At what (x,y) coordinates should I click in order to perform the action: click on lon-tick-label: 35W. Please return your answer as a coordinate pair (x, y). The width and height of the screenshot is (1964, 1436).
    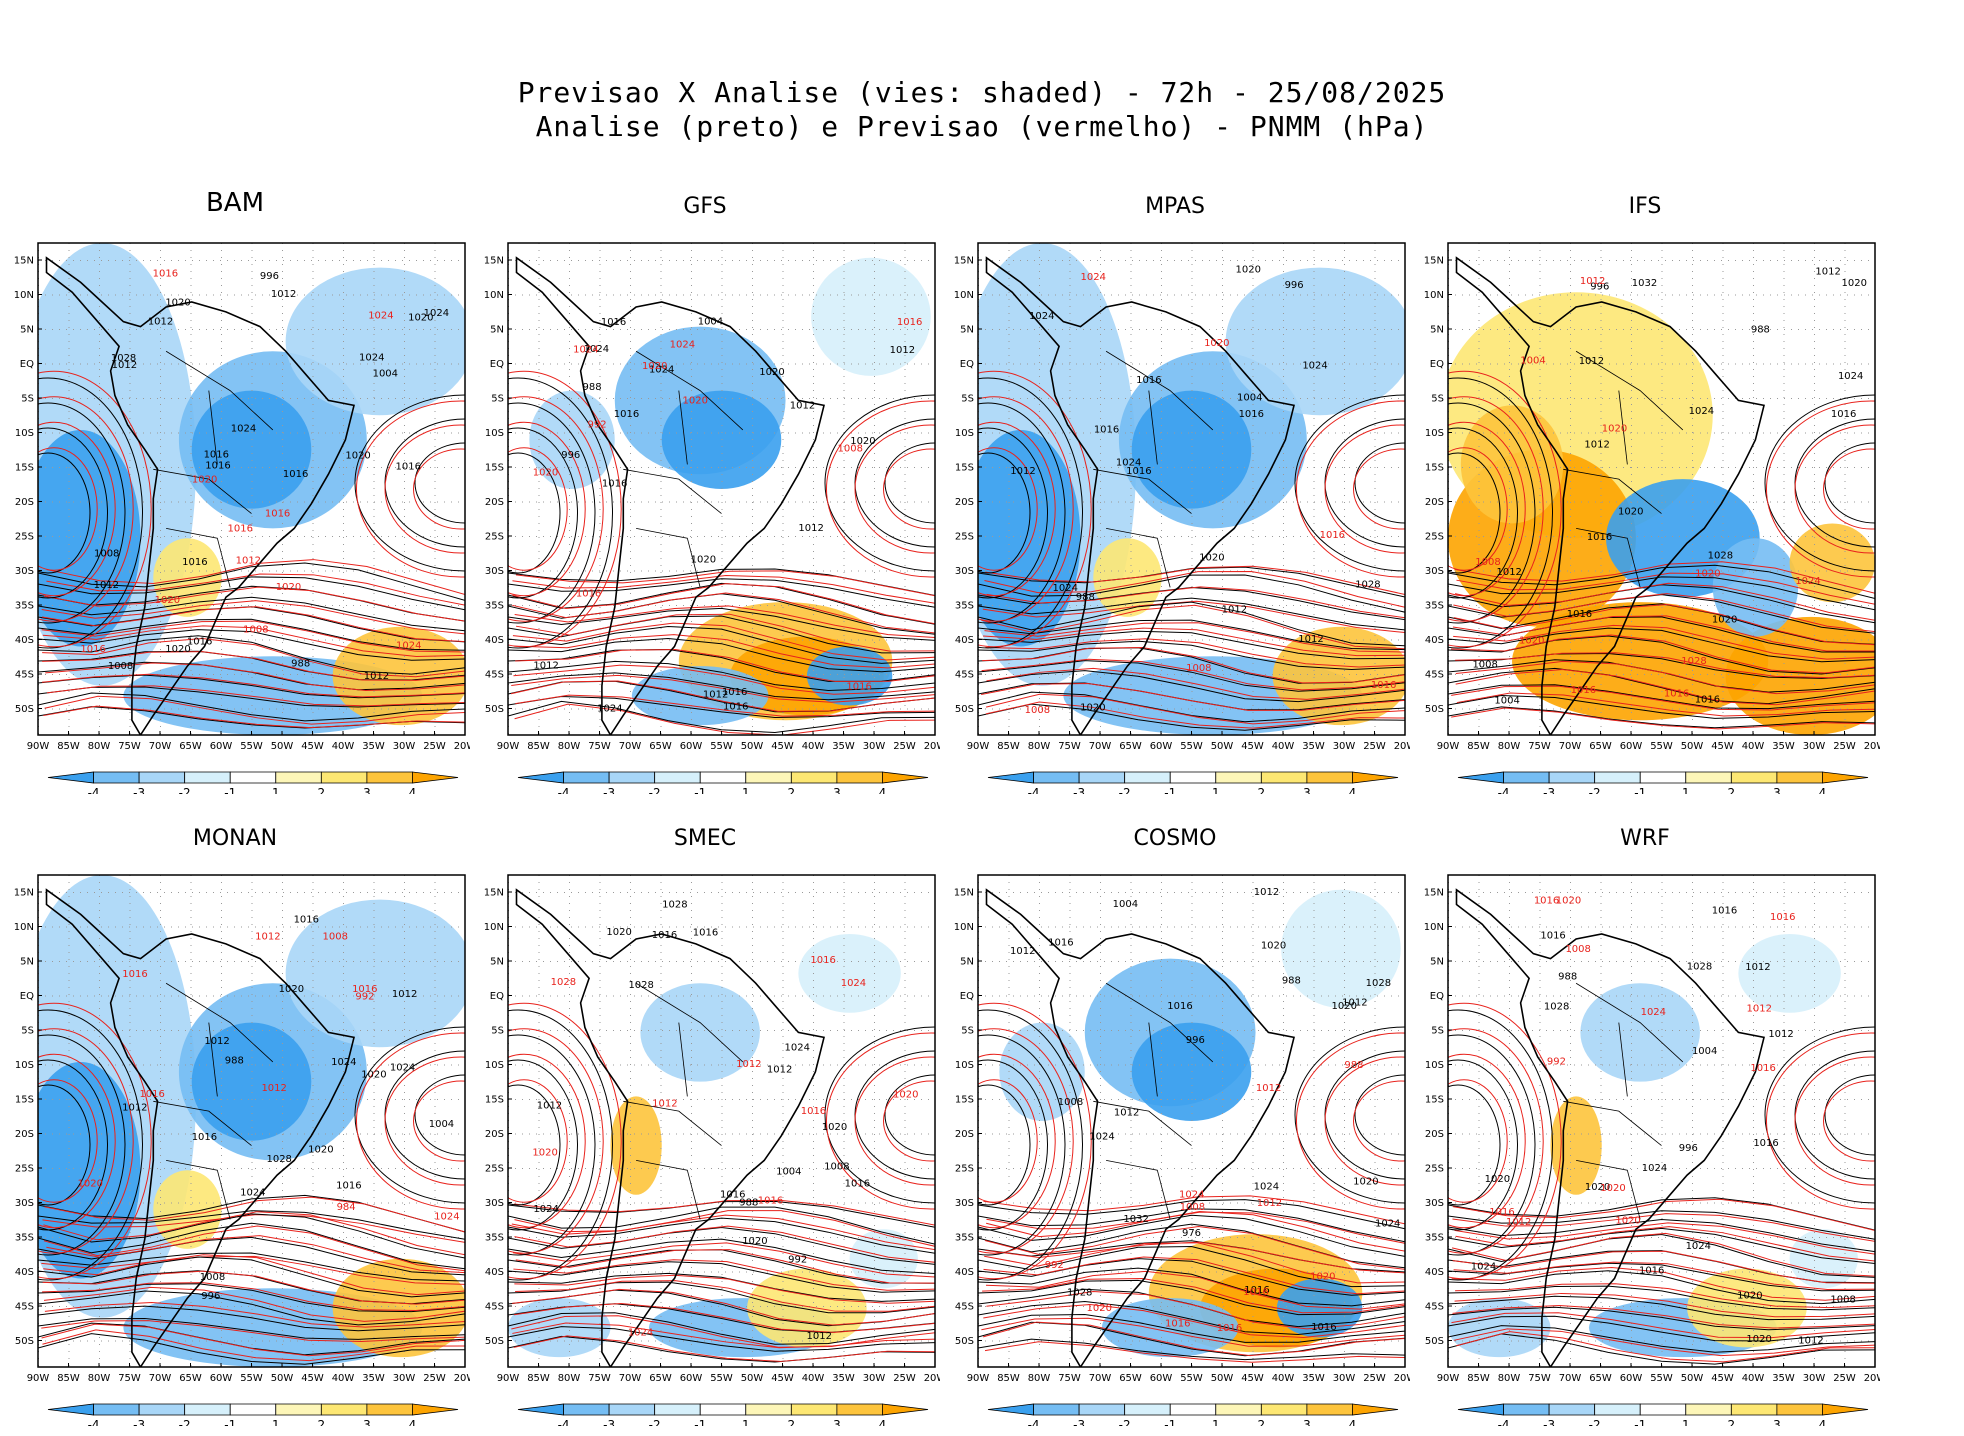
    Looking at the image, I should click on (1313, 746).